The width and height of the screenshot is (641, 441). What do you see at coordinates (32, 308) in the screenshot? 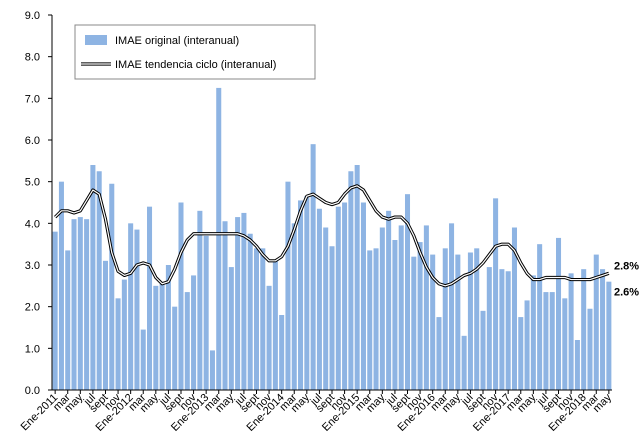
I see `y-tick-label: 2.0` at bounding box center [32, 308].